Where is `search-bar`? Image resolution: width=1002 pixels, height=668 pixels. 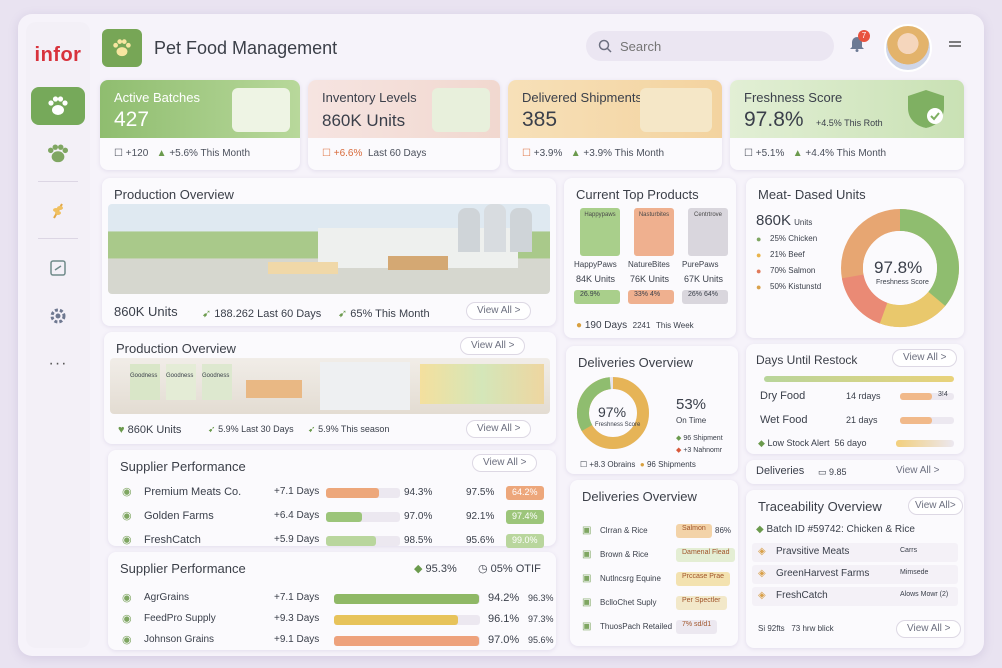
search-bar is located at coordinates (710, 46).